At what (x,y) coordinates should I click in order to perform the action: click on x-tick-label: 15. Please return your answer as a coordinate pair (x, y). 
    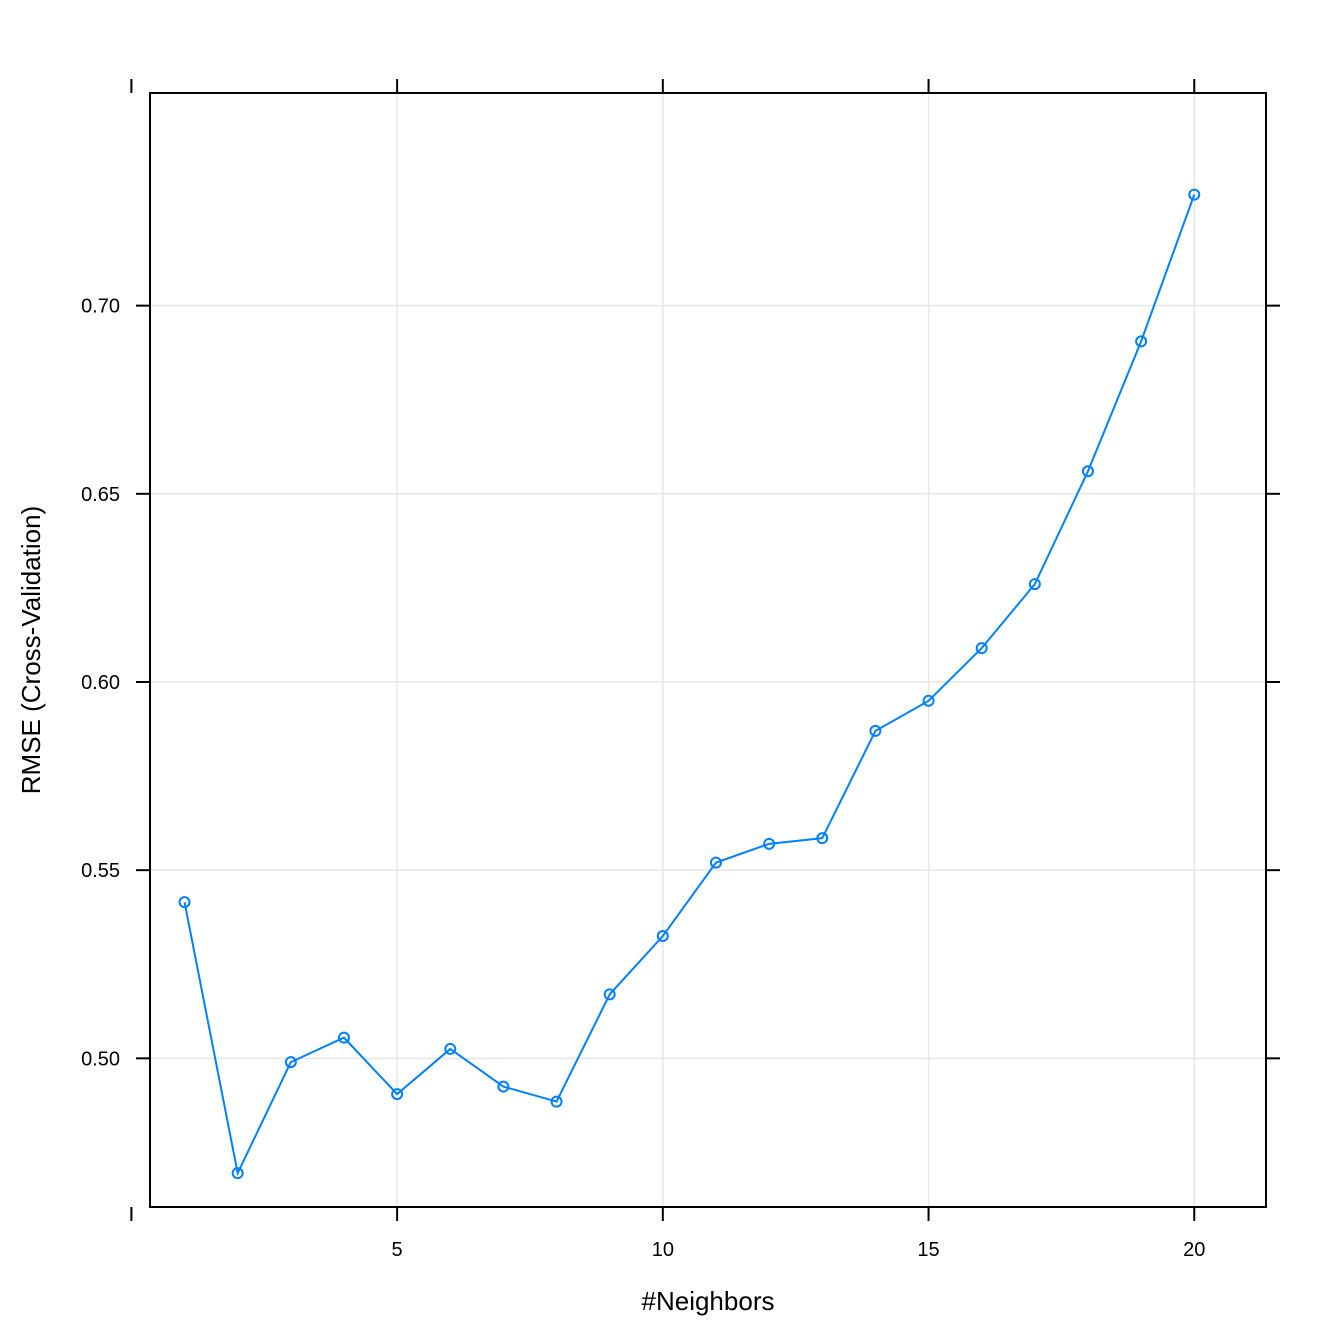
    Looking at the image, I should click on (928, 1250).